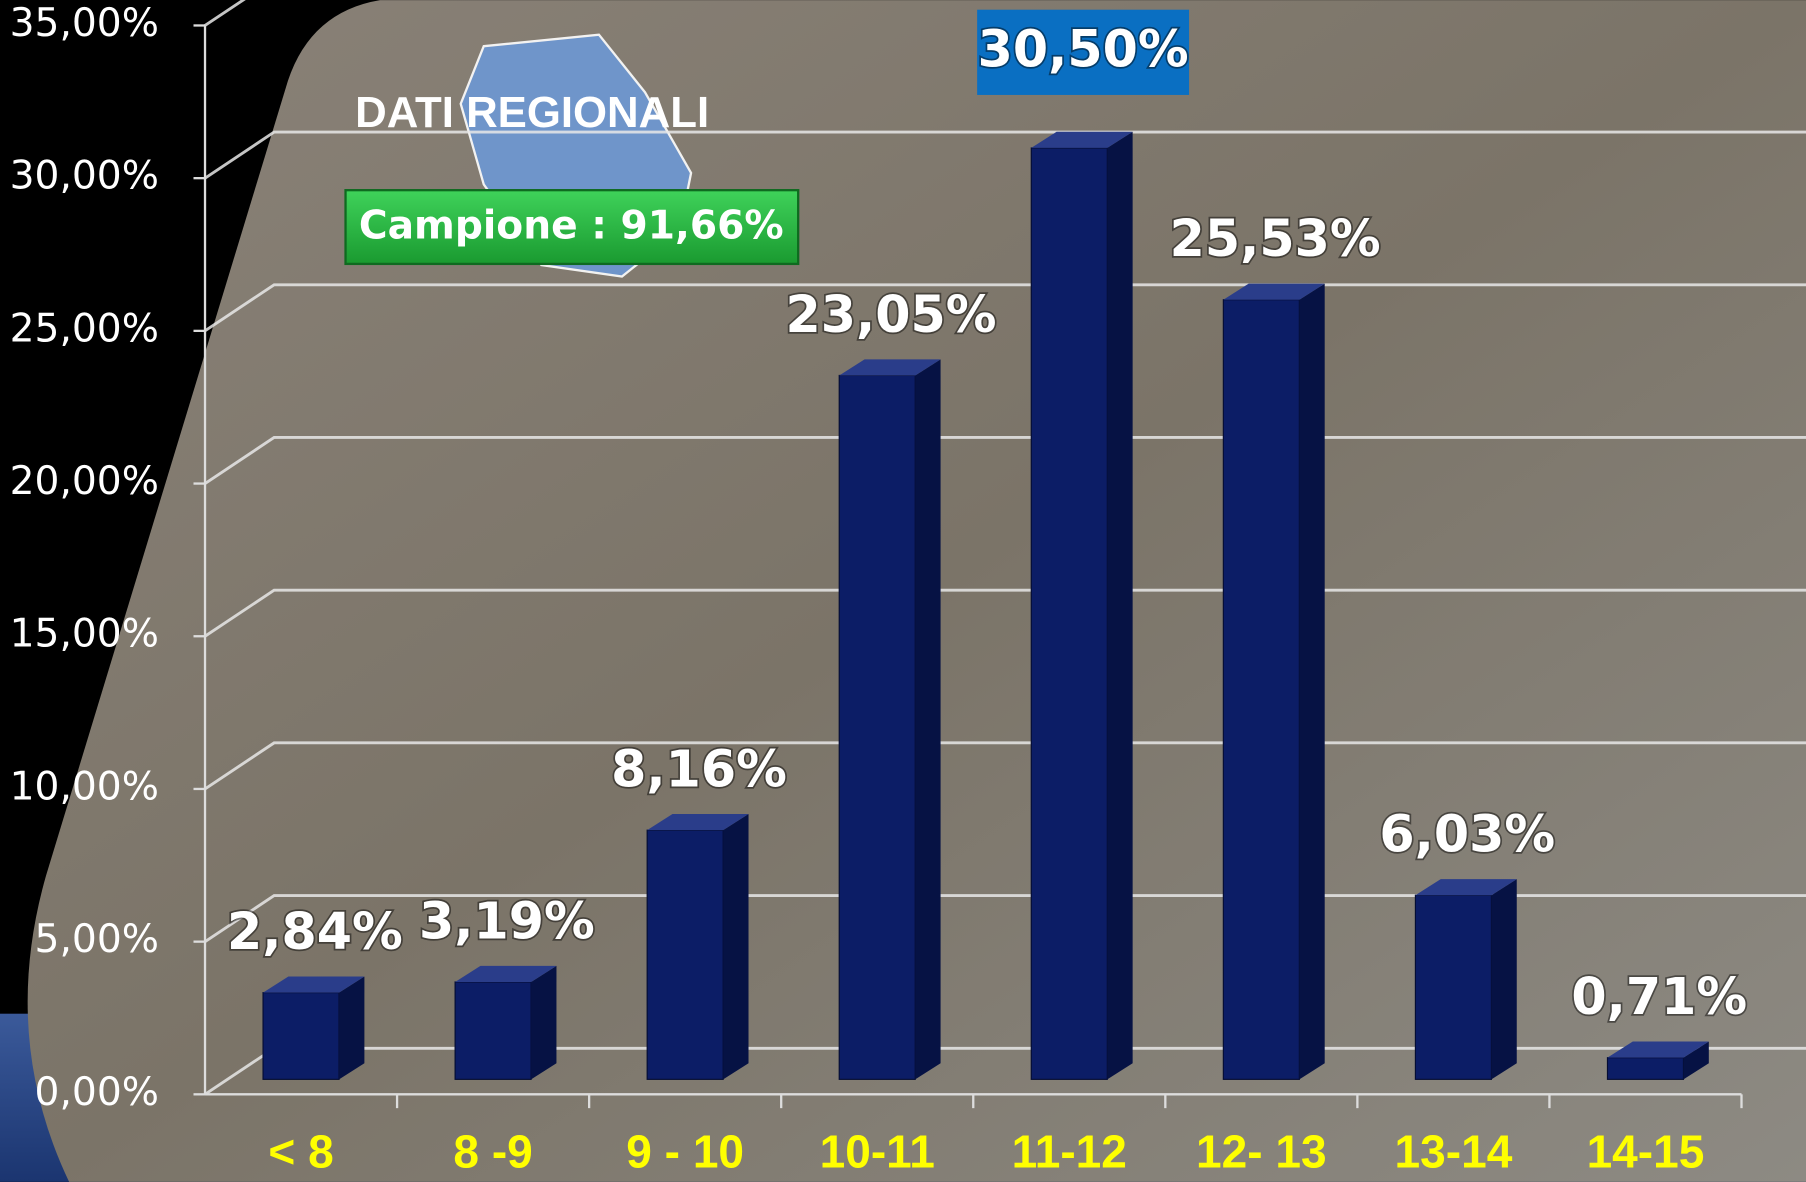 The height and width of the screenshot is (1182, 1806). I want to click on x-tick-label: 14-15, so click(1646, 1152).